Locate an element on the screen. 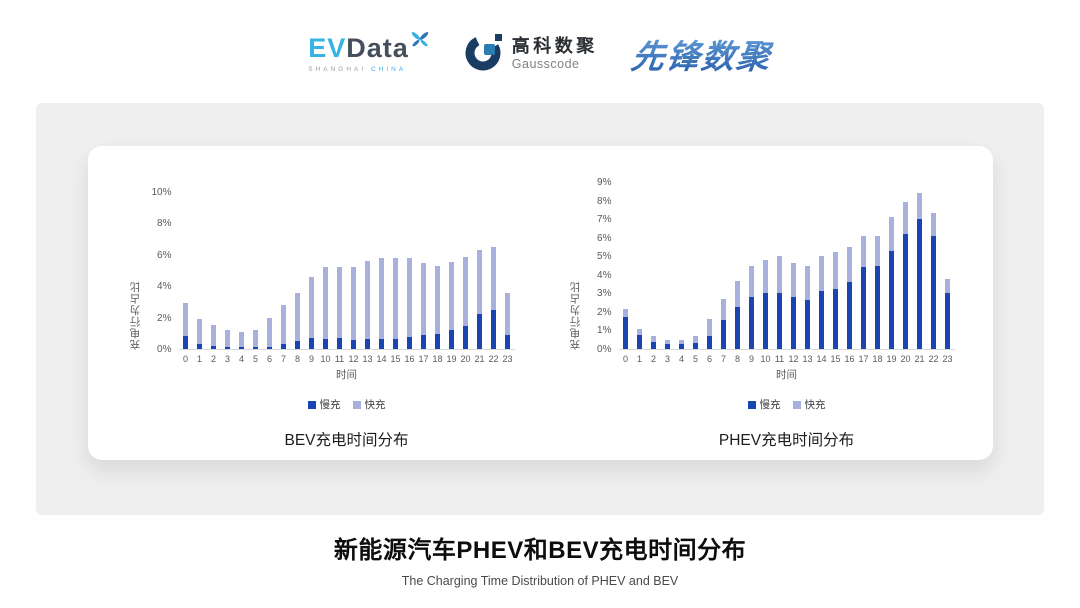 The height and width of the screenshot is (608, 1080). x-tick-label: 10 is located at coordinates (325, 359).